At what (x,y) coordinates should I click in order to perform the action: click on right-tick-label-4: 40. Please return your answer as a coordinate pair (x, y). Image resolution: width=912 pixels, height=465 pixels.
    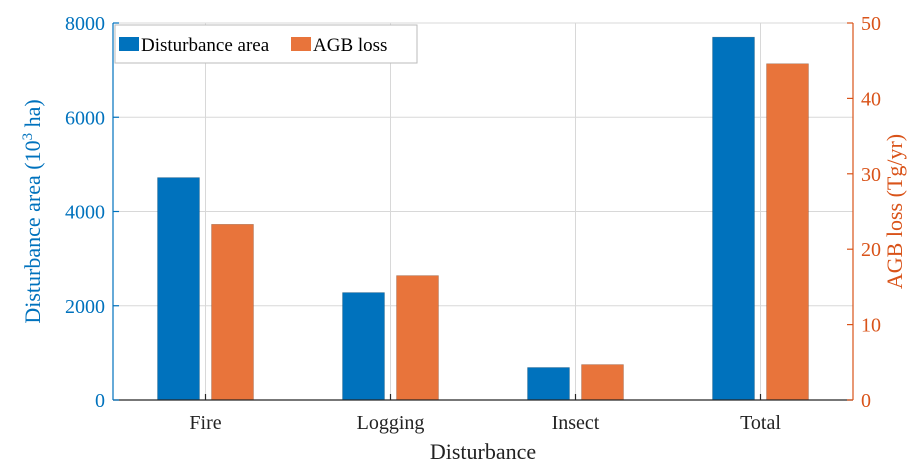
    Looking at the image, I should click on (871, 99).